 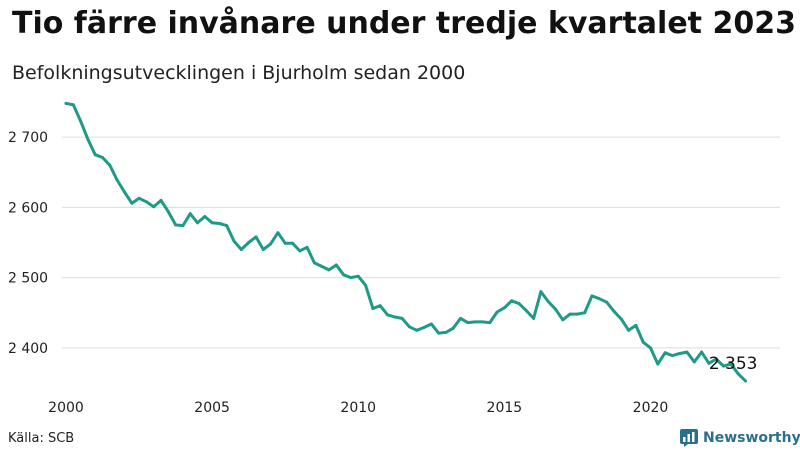 I want to click on y-tick-label: 2 400, so click(x=28, y=349).